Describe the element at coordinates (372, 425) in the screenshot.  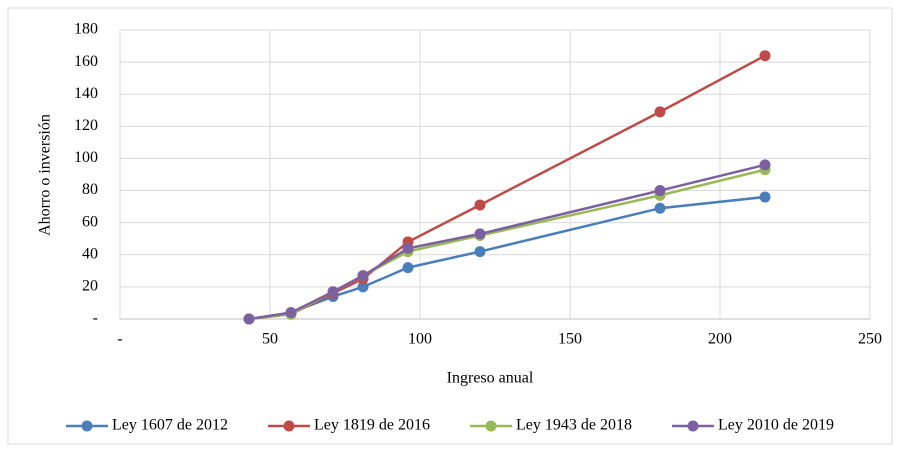
I see `legend-label: Ley 1819 de 2016` at that location.